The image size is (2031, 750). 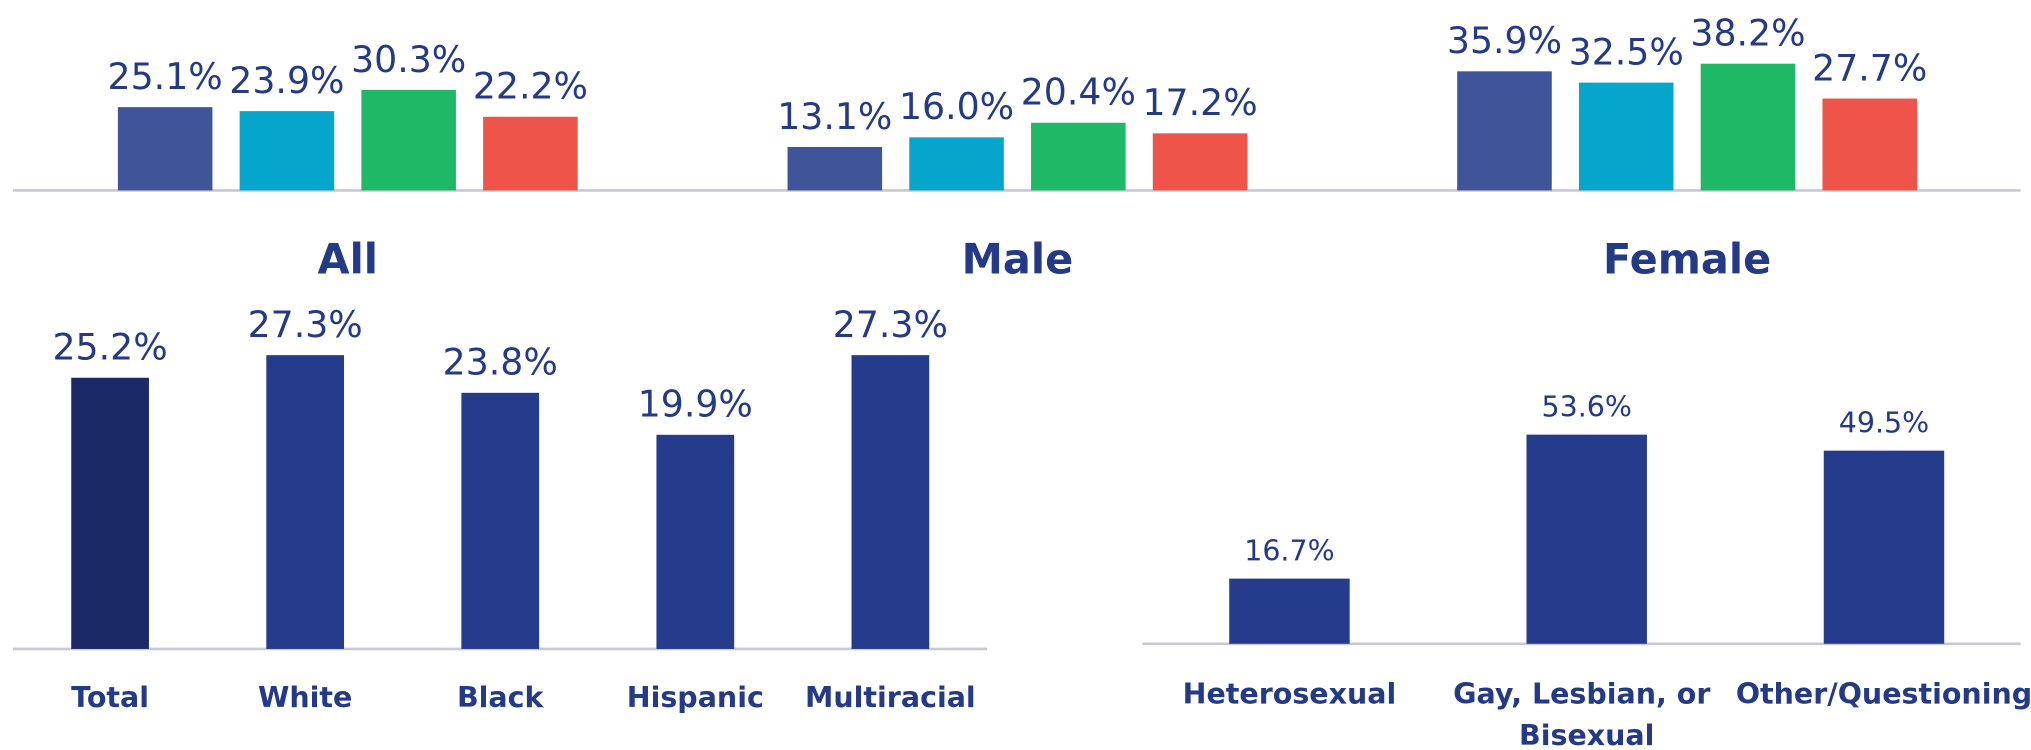 What do you see at coordinates (1747, 33) in the screenshot?
I see `value-label: 38.2%` at bounding box center [1747, 33].